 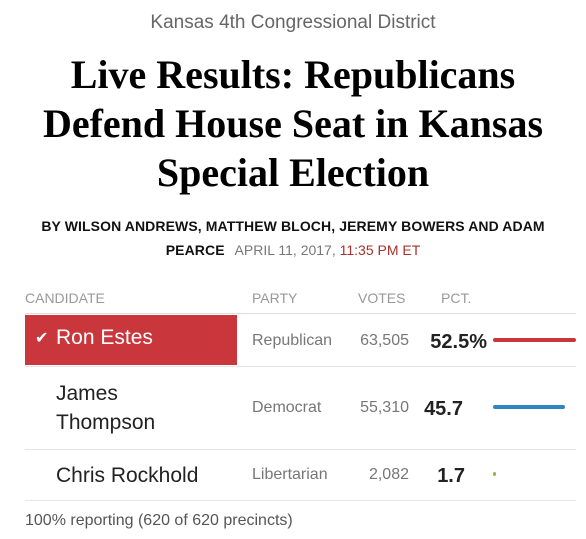 I want to click on candidate-party: Democrat, so click(x=287, y=407).